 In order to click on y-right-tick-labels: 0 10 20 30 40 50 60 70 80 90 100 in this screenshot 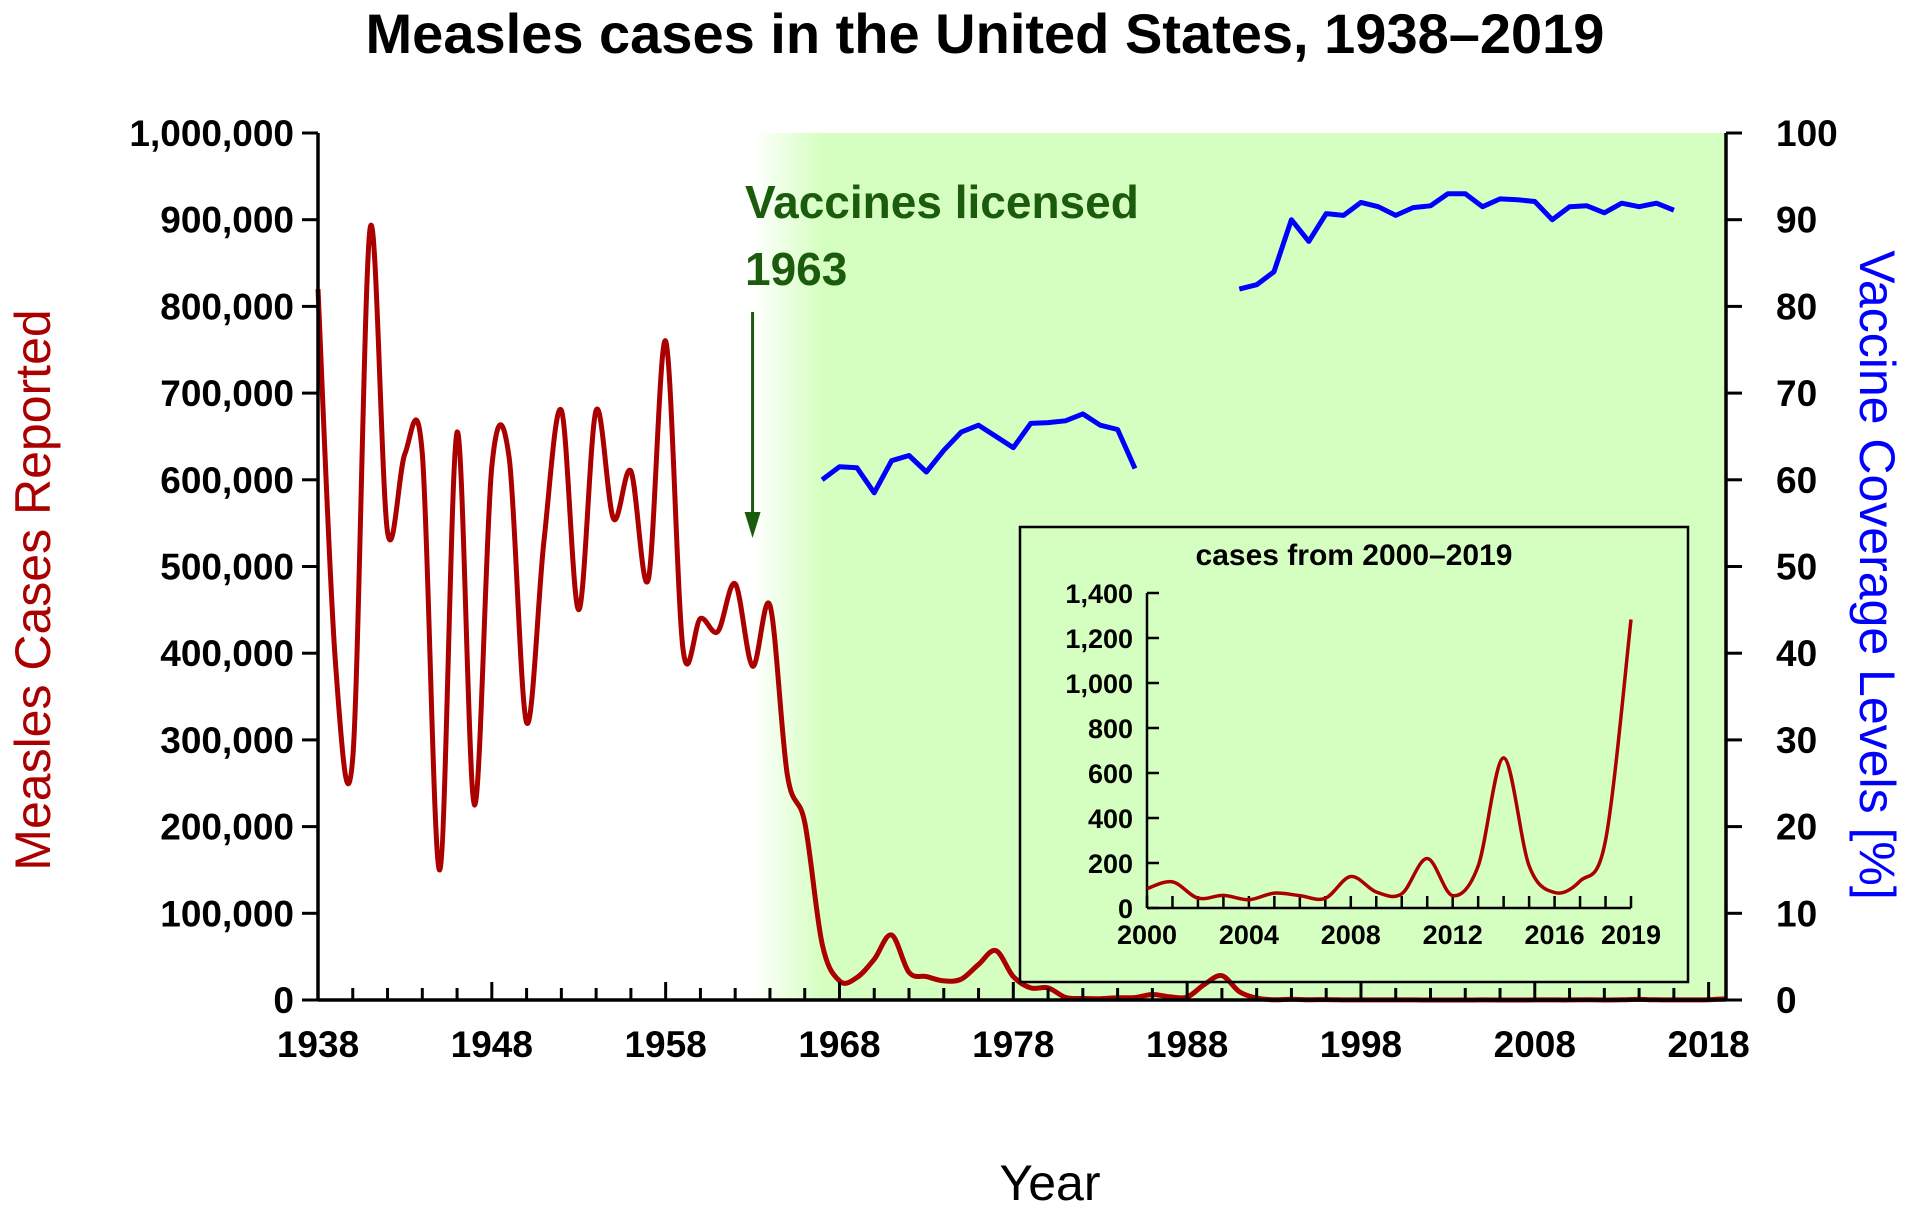, I will do `click(1782, 567)`.